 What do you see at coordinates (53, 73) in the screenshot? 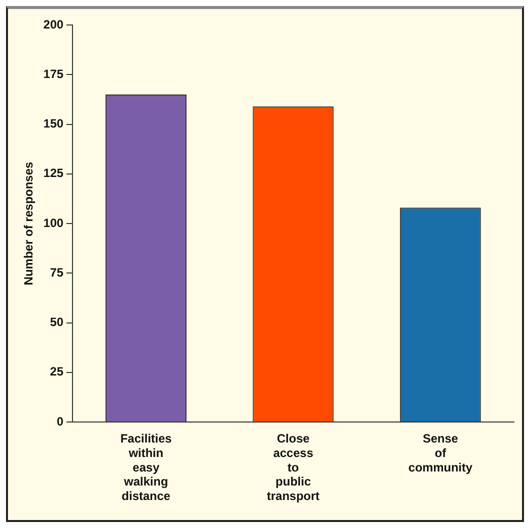
I see `y-tick-label: 175` at bounding box center [53, 73].